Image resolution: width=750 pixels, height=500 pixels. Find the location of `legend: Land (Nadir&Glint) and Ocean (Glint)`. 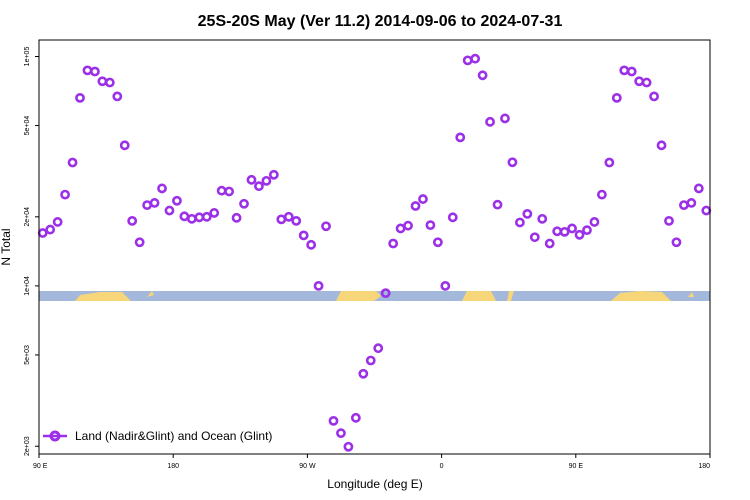

legend: Land (Nadir&Glint) and Ocean (Glint) is located at coordinates (157, 436).